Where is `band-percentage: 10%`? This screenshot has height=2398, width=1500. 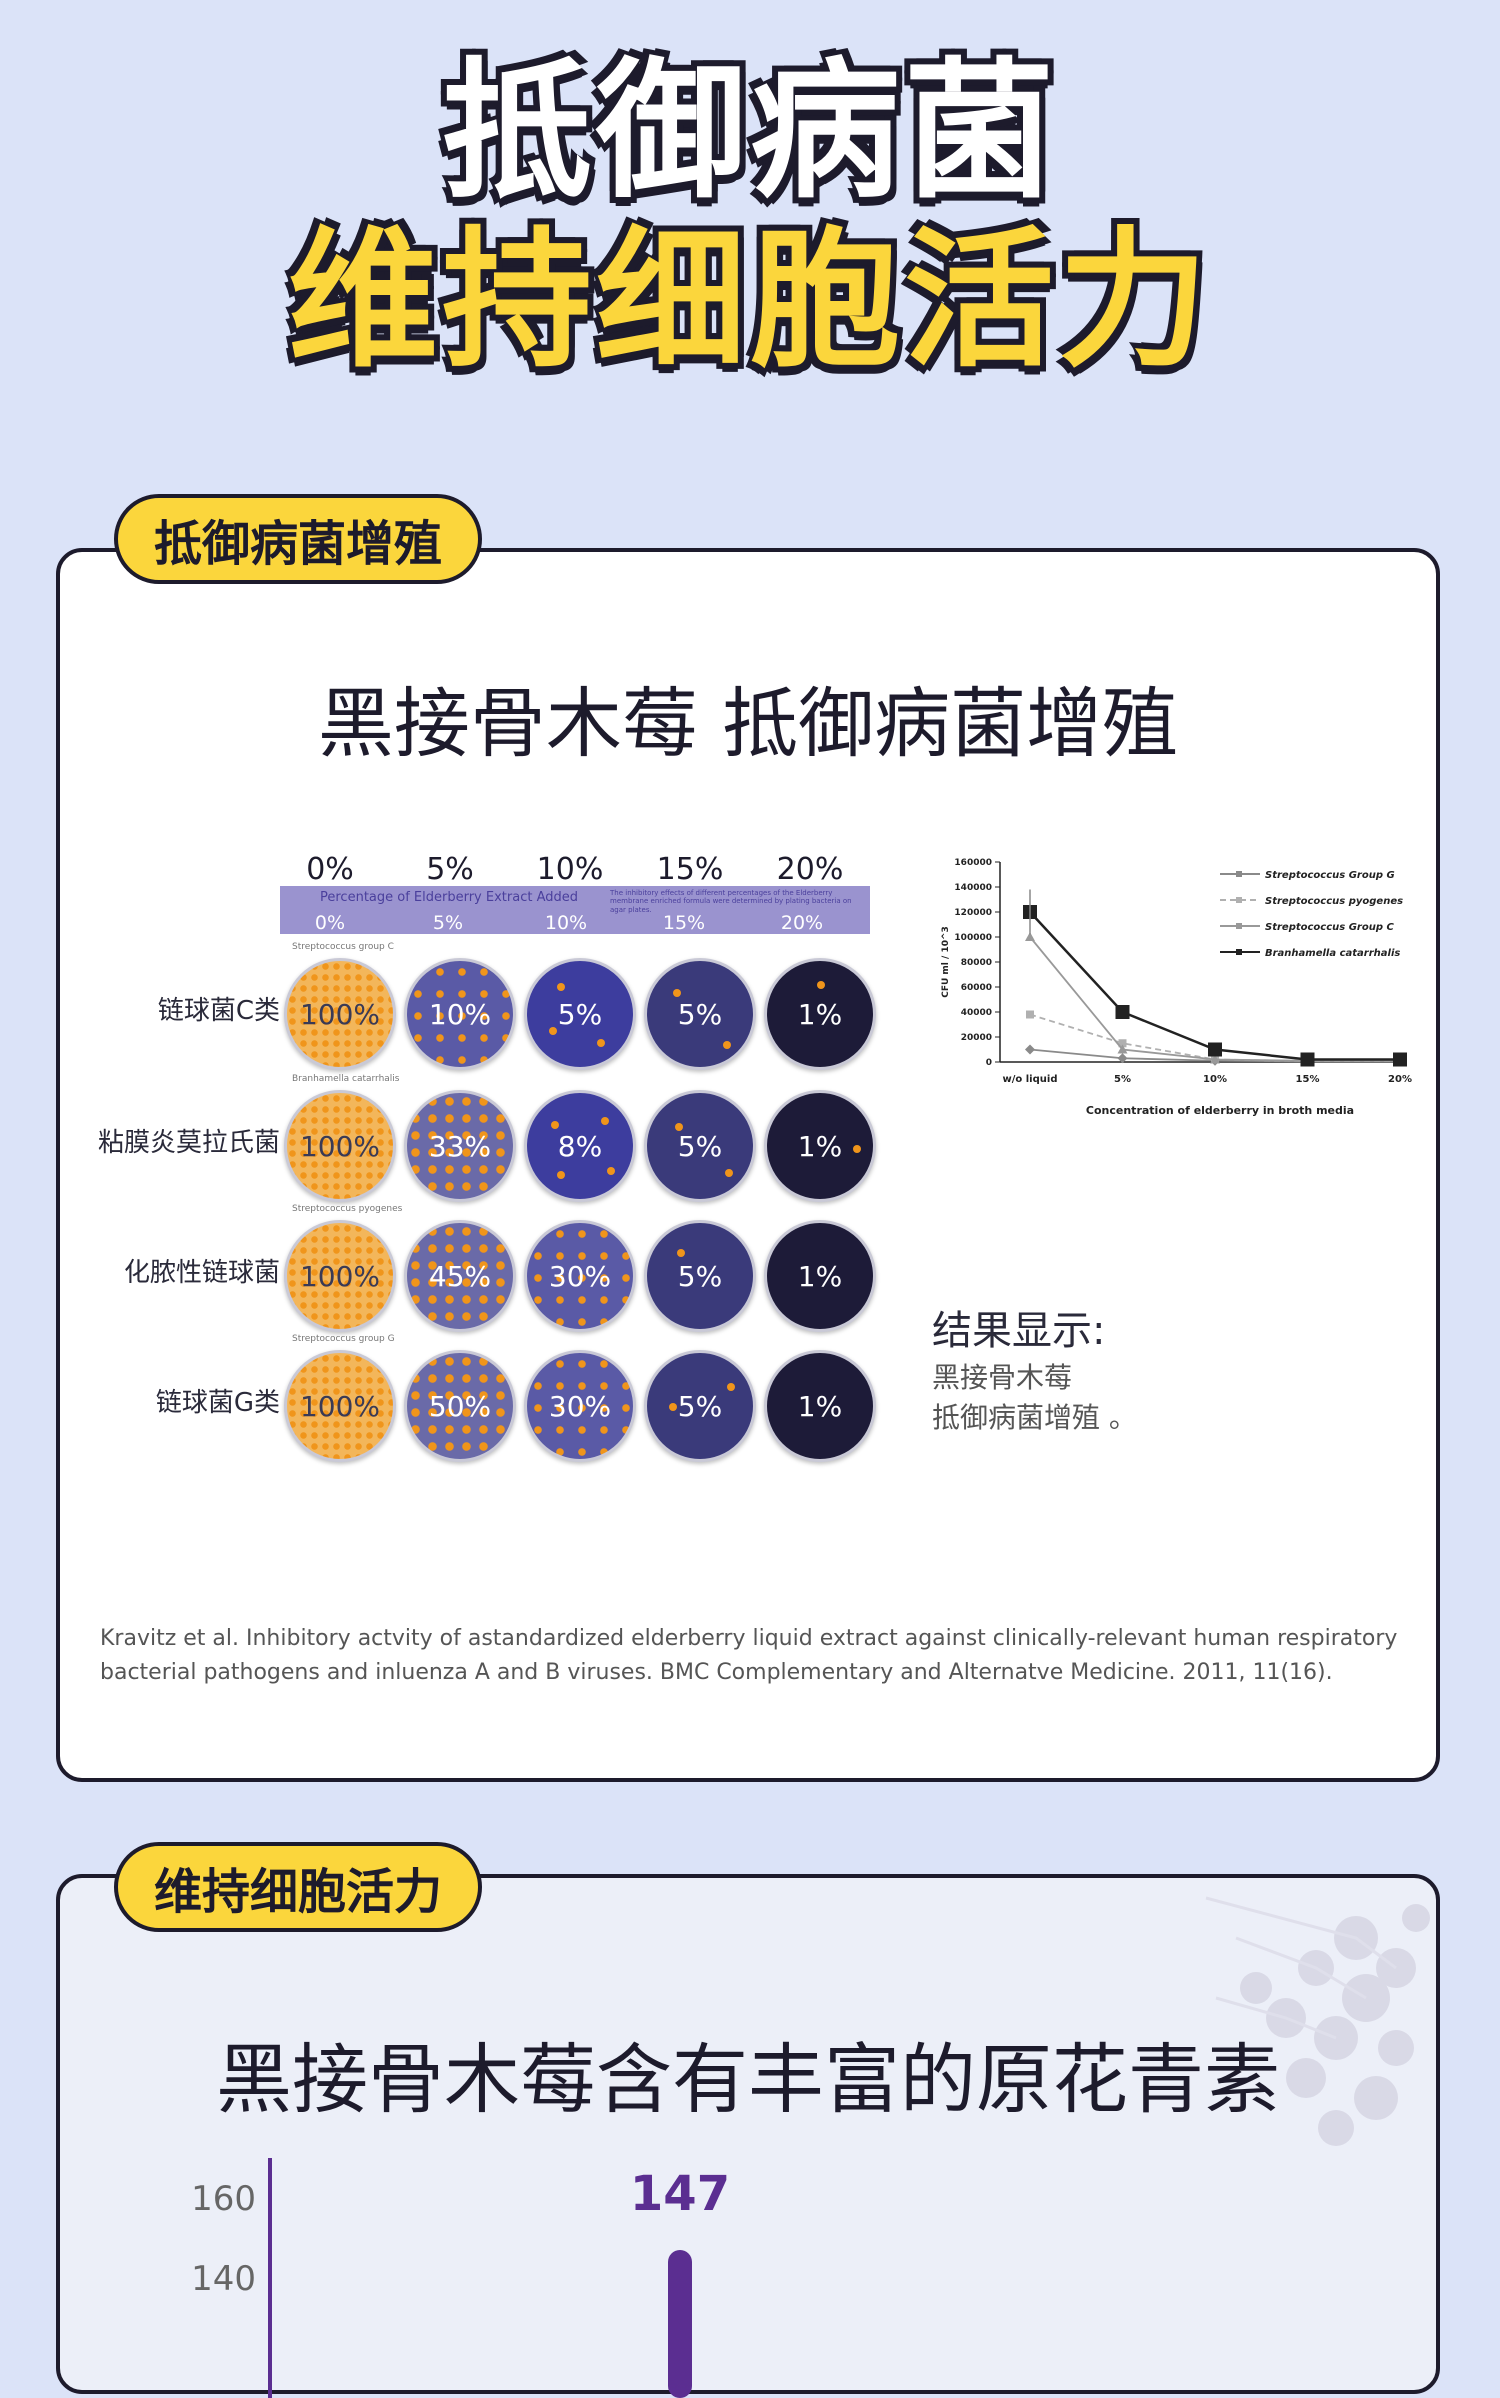 band-percentage: 10% is located at coordinates (566, 923).